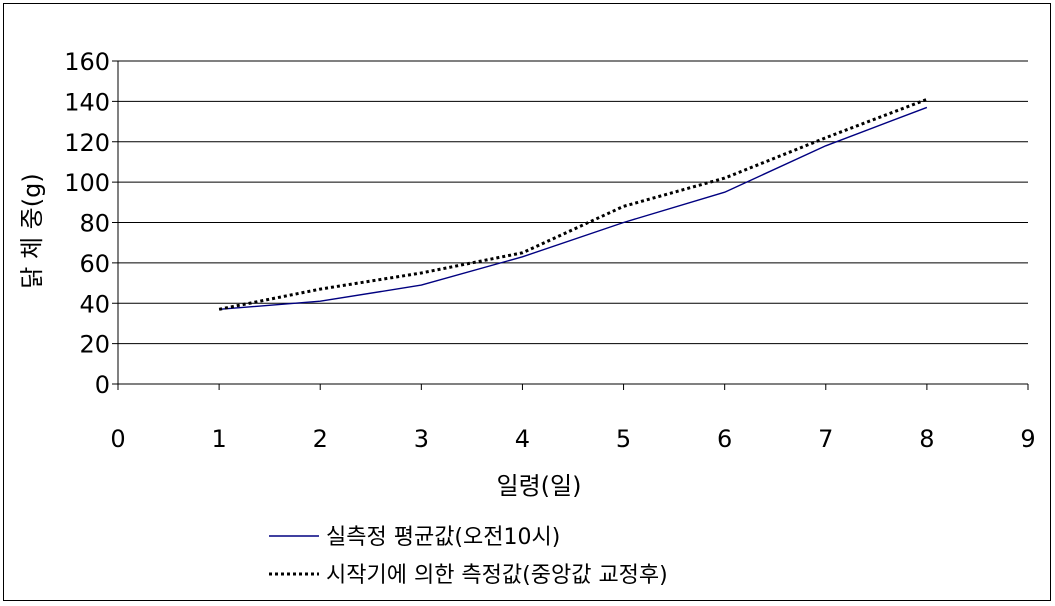 Image resolution: width=1055 pixels, height=606 pixels. Describe the element at coordinates (87, 62) in the screenshot. I see `y-tick-label-160: 160` at that location.